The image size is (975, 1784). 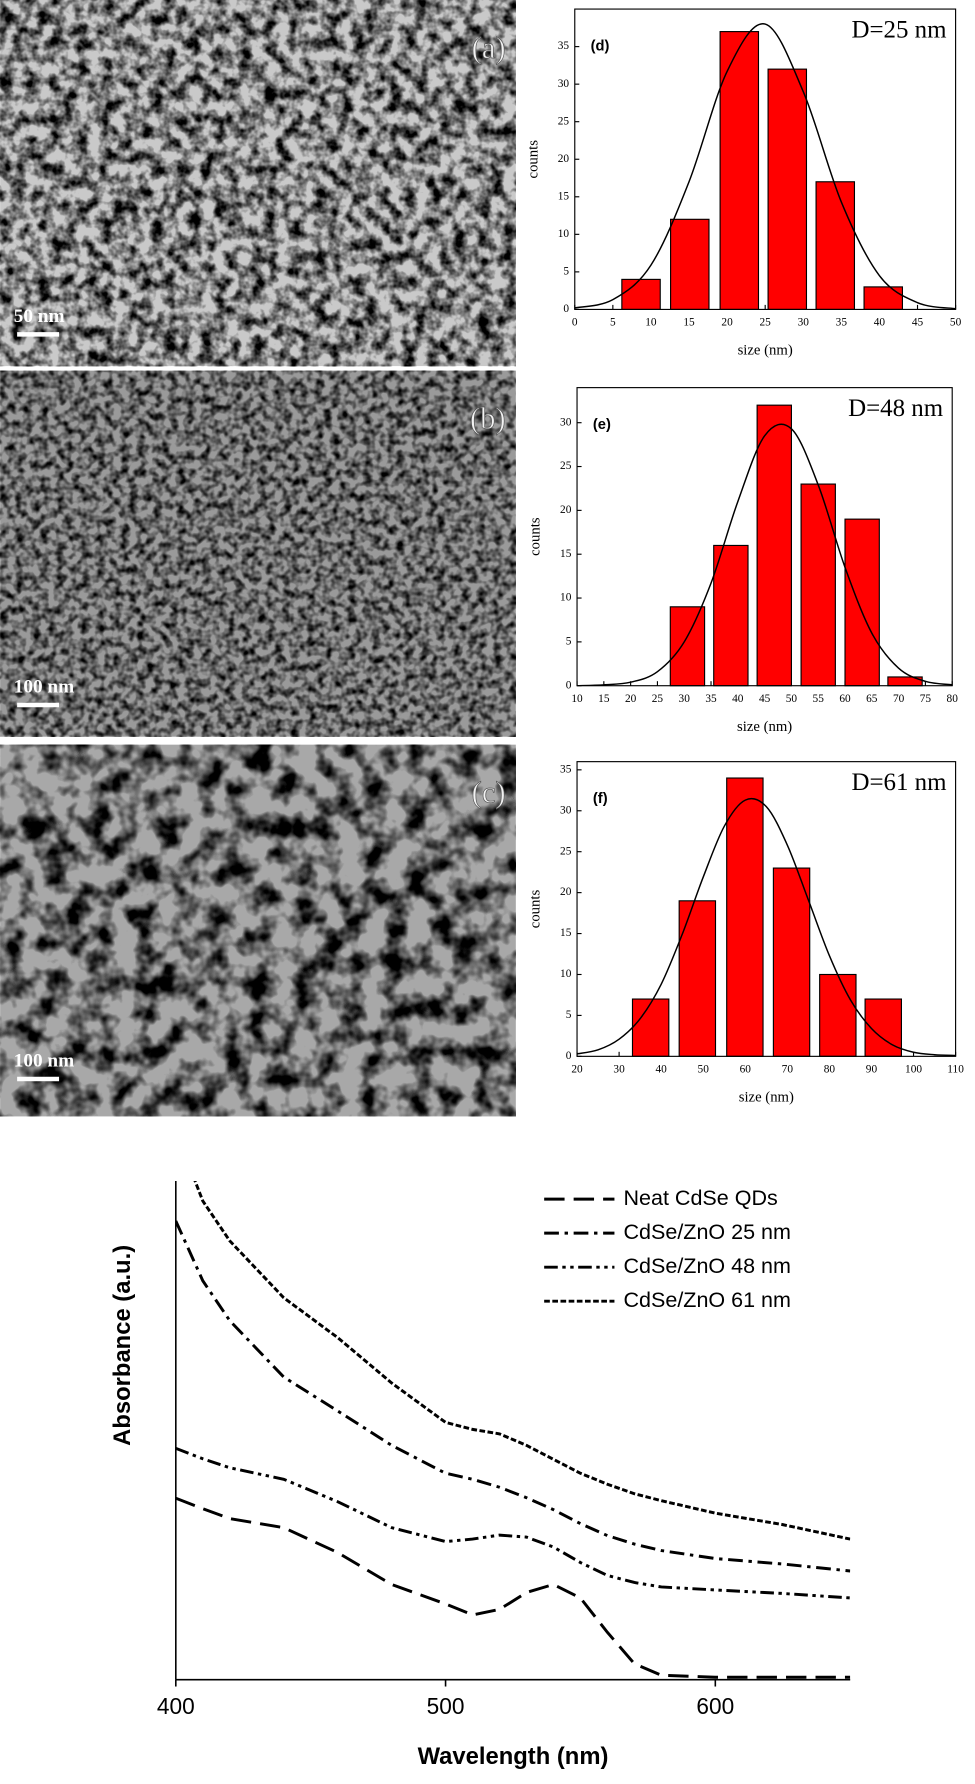 I want to click on image-label: (b), so click(x=488, y=419).